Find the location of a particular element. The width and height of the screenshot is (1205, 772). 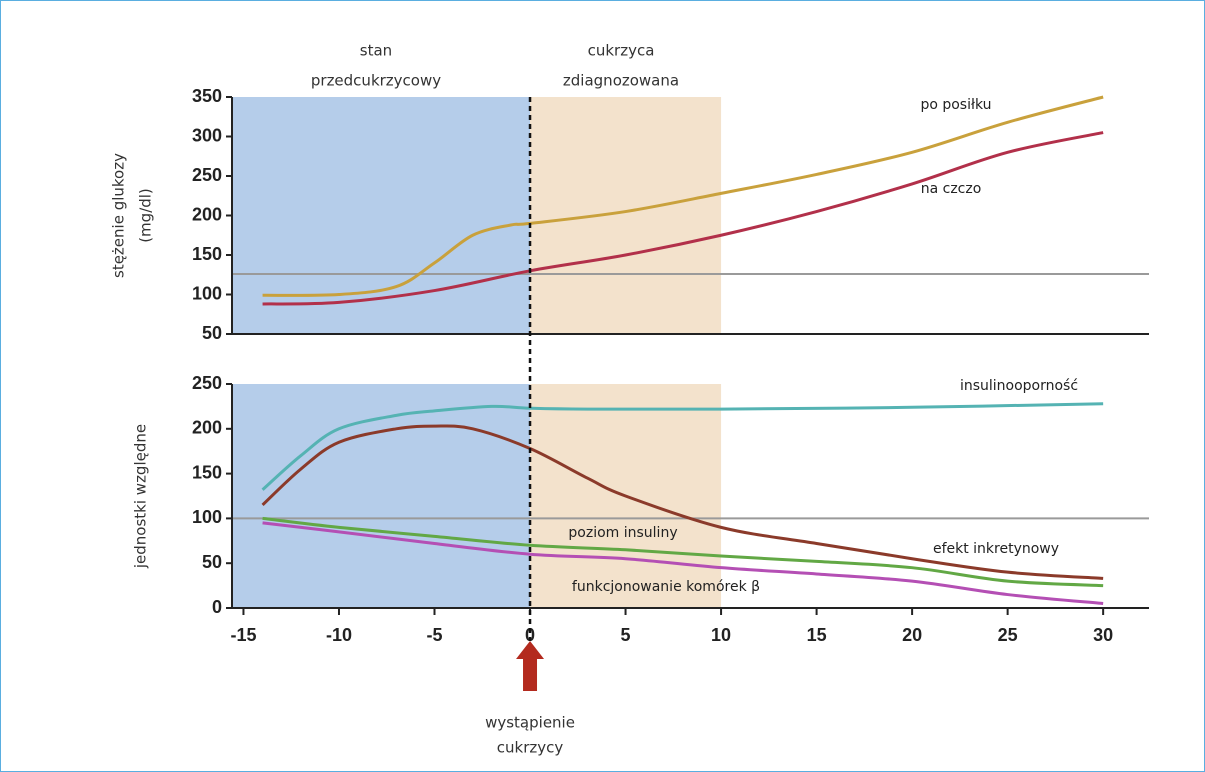

y-tick-label: 300 is located at coordinates (207, 135).